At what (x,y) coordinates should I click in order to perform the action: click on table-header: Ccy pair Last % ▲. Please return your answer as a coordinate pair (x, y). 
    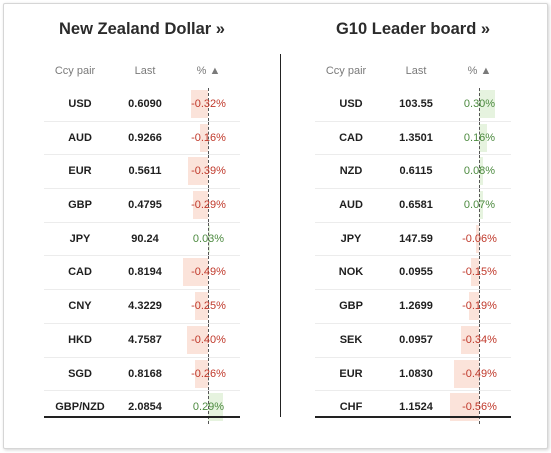
    Looking at the image, I should click on (413, 74).